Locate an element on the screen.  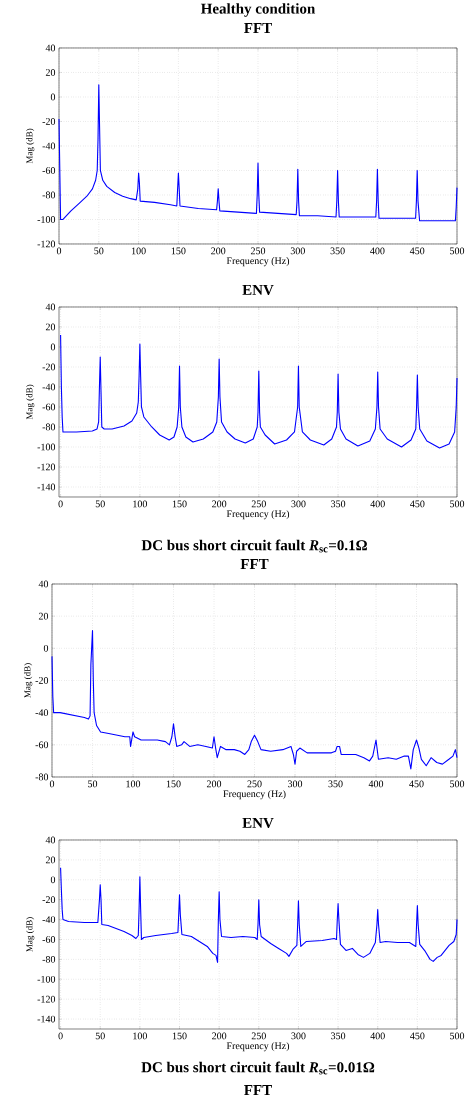
text: FFT is located at coordinates (258, 1090).